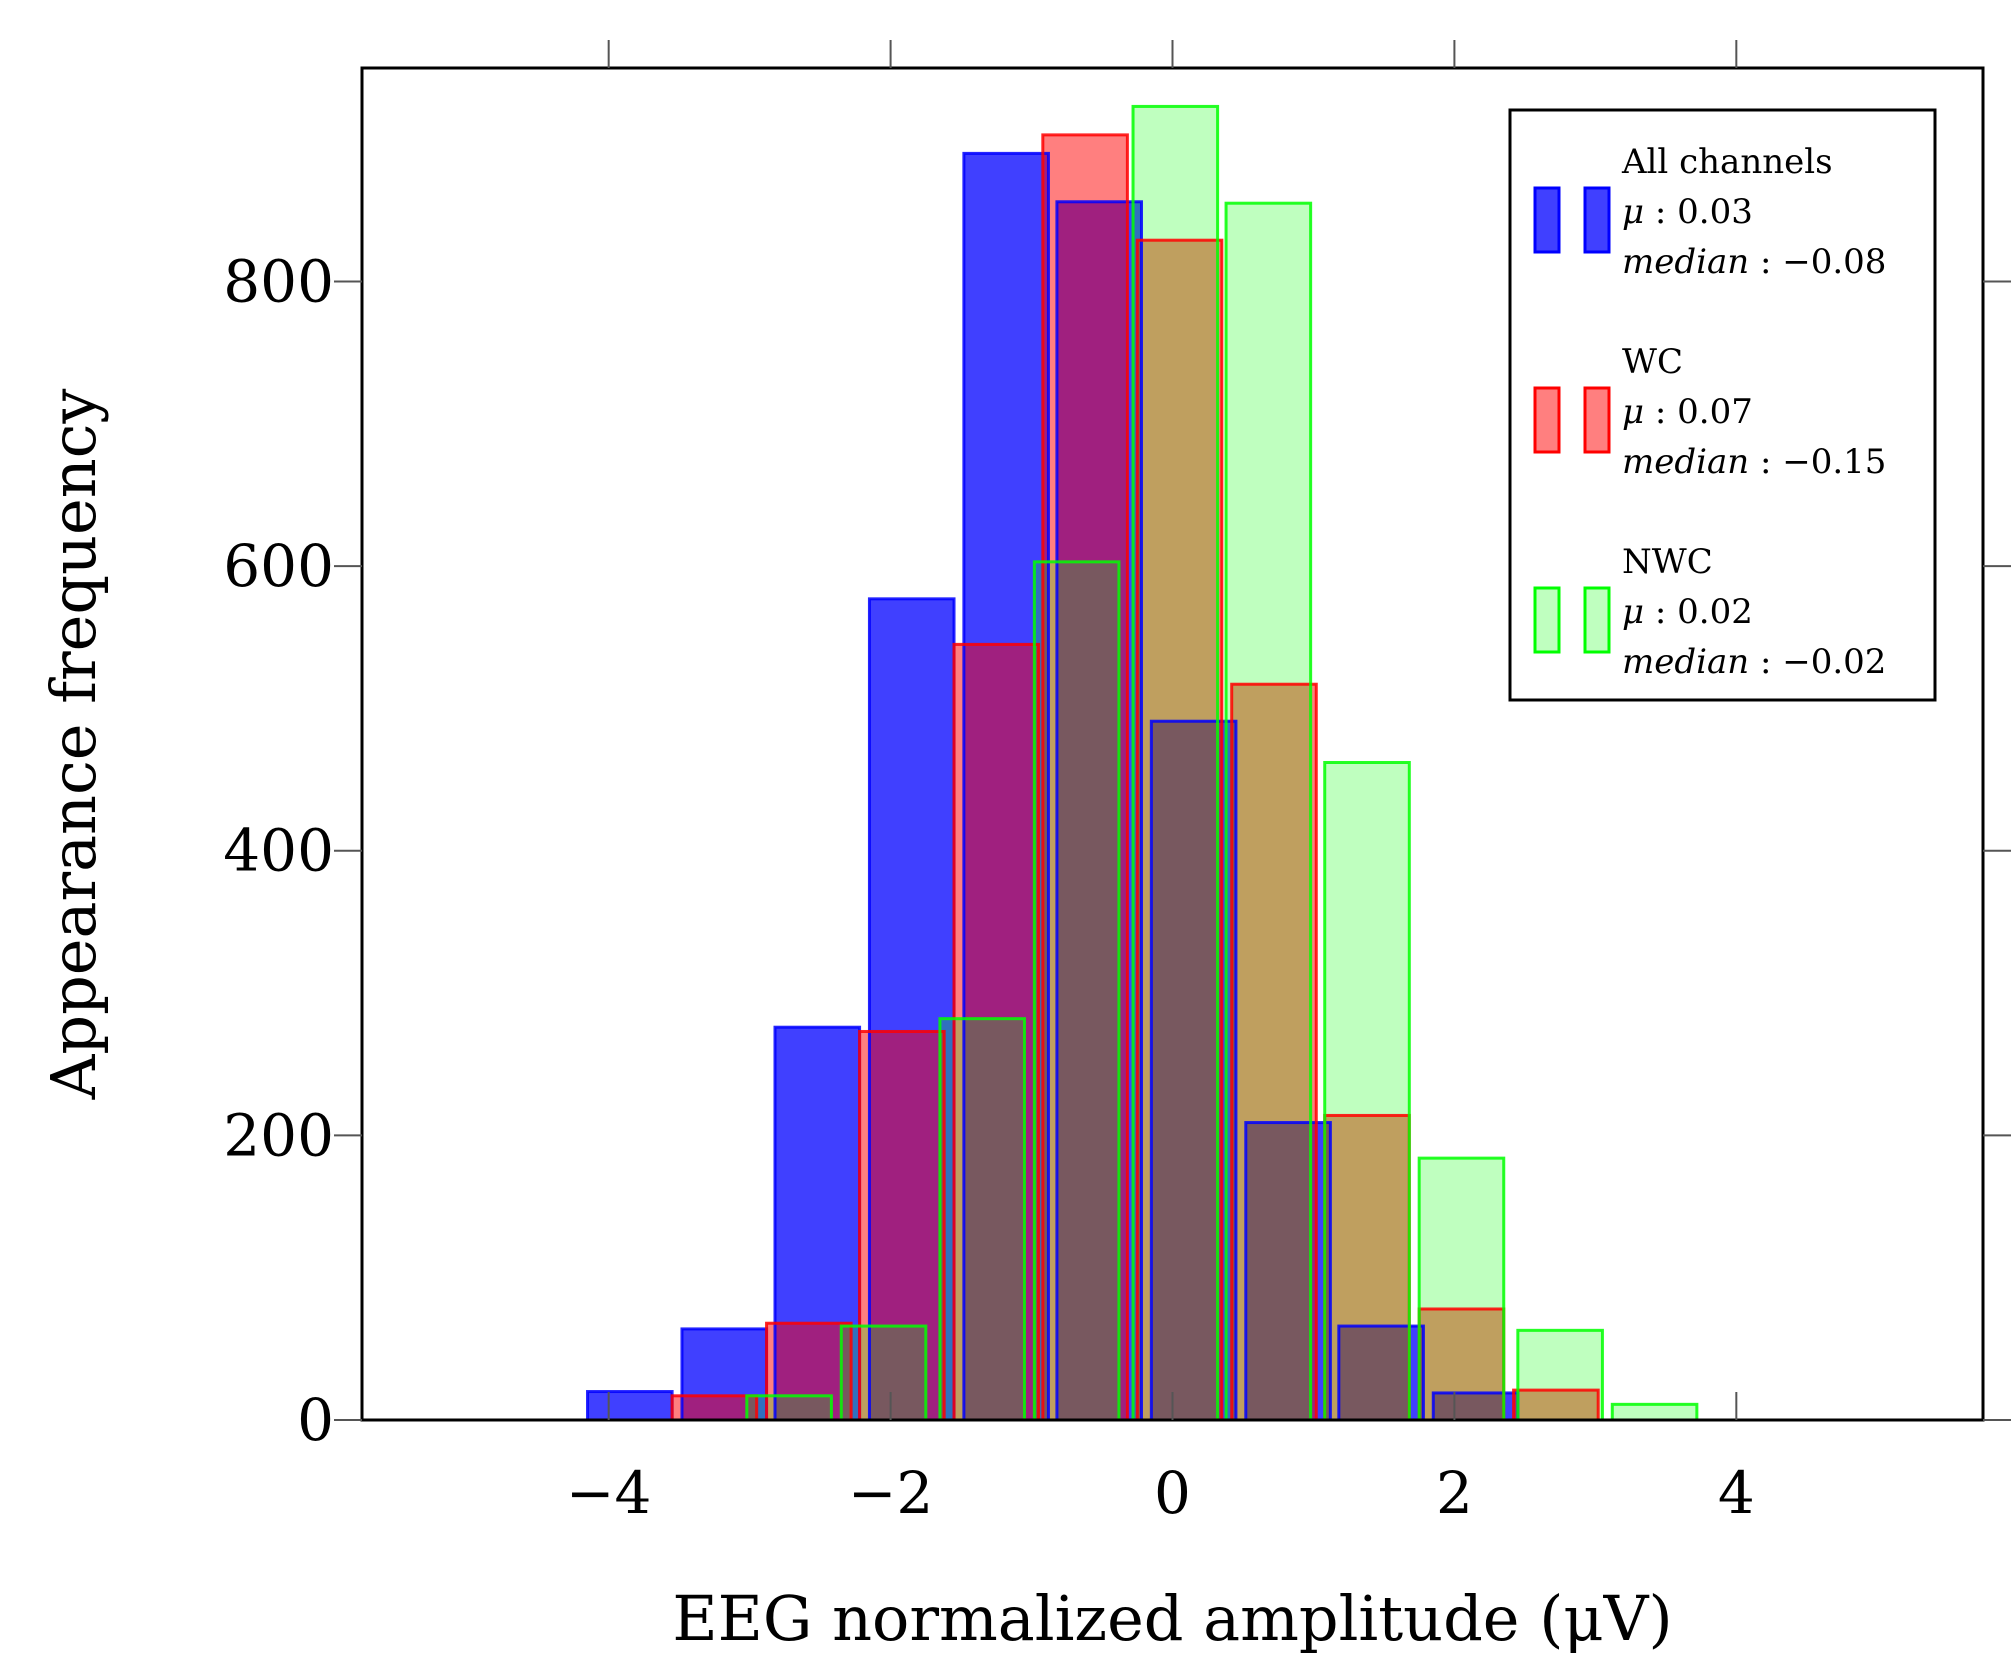 The image size is (2016, 1671). I want to click on x-tick-label: 2, so click(1454, 1493).